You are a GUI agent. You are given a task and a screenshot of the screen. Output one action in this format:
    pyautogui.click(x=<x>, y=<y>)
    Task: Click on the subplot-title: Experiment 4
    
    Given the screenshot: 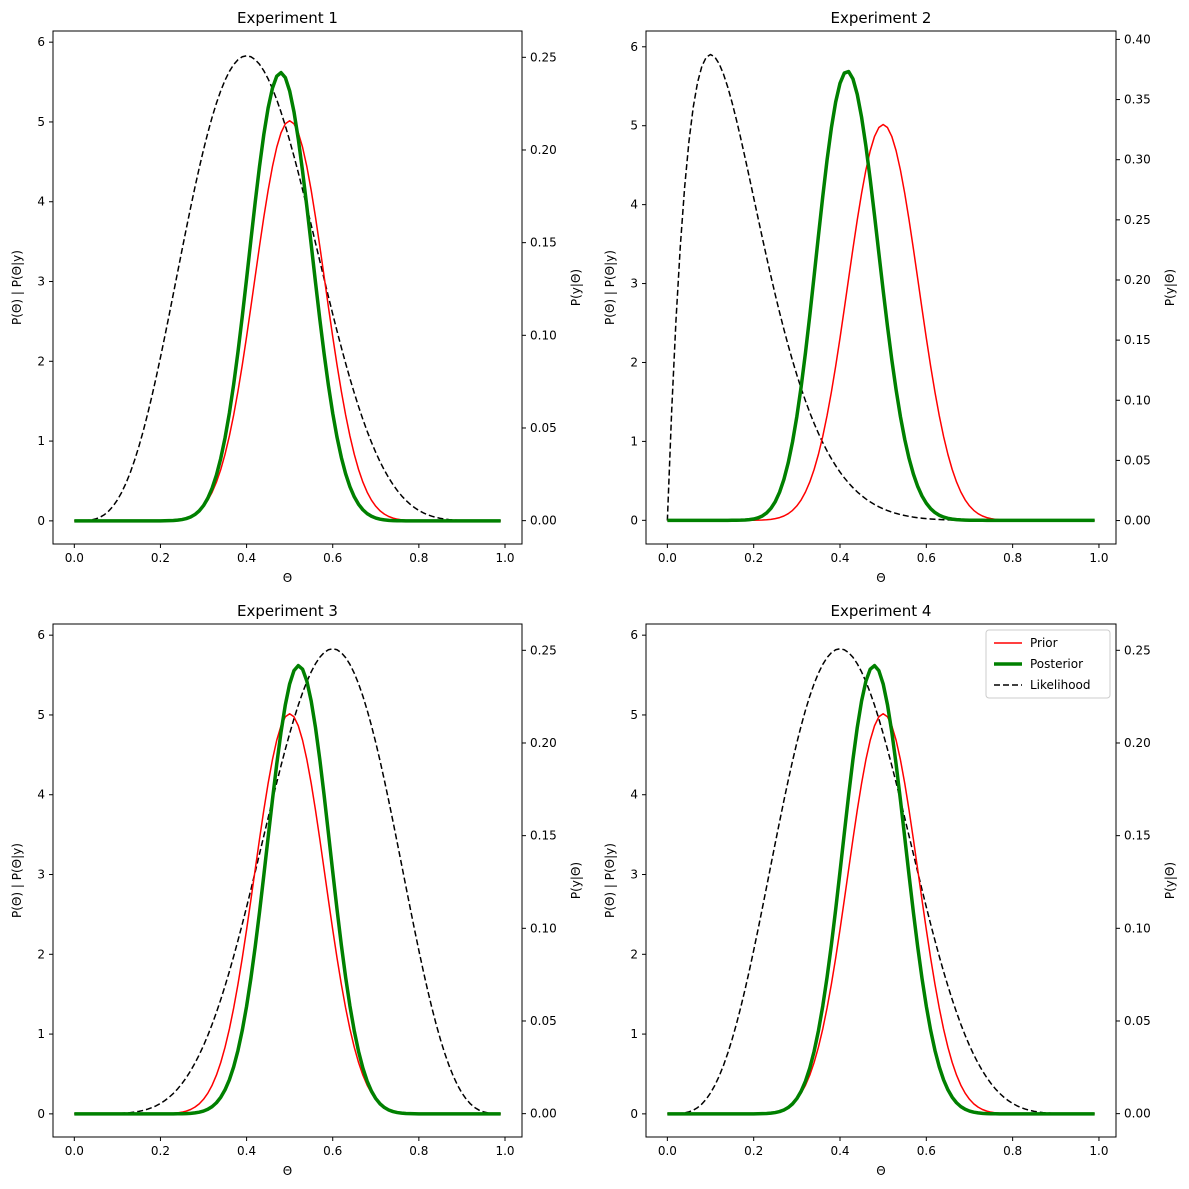 What is the action you would take?
    pyautogui.click(x=881, y=611)
    